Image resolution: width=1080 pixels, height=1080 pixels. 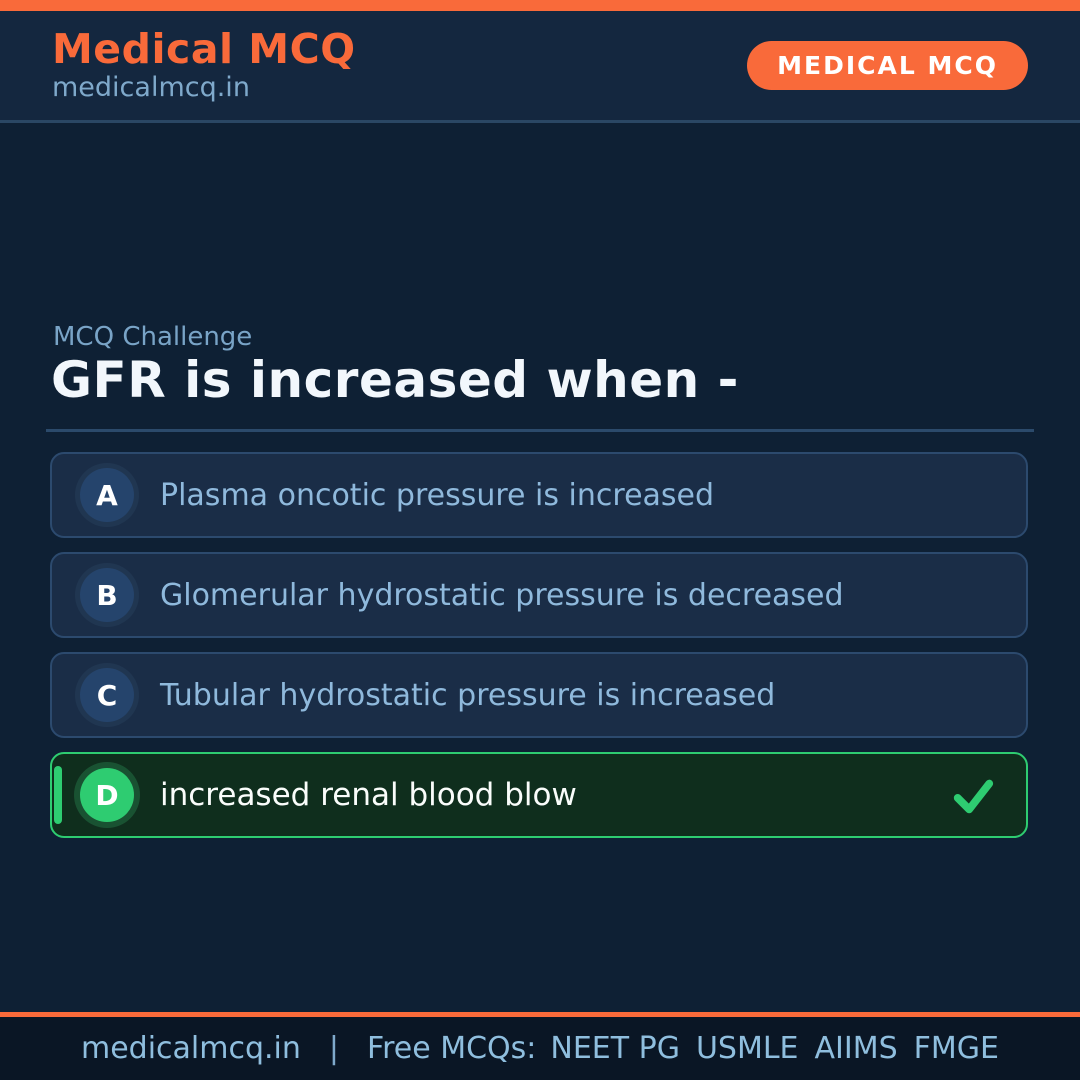 I want to click on option-c-letter-badge: C, so click(x=107, y=695).